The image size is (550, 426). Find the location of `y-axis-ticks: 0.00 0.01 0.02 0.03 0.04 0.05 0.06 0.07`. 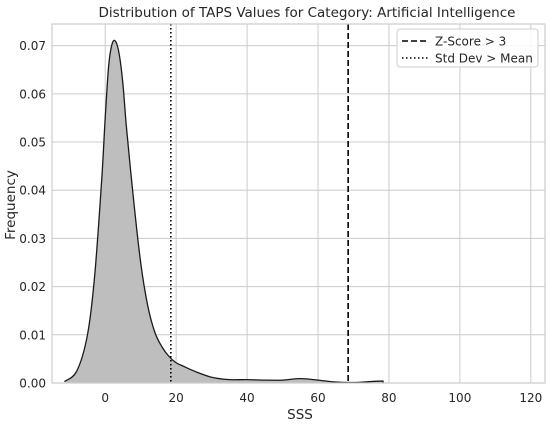

y-axis-ticks: 0.00 0.01 0.02 0.03 0.04 0.05 0.06 0.07 is located at coordinates (32, 214).